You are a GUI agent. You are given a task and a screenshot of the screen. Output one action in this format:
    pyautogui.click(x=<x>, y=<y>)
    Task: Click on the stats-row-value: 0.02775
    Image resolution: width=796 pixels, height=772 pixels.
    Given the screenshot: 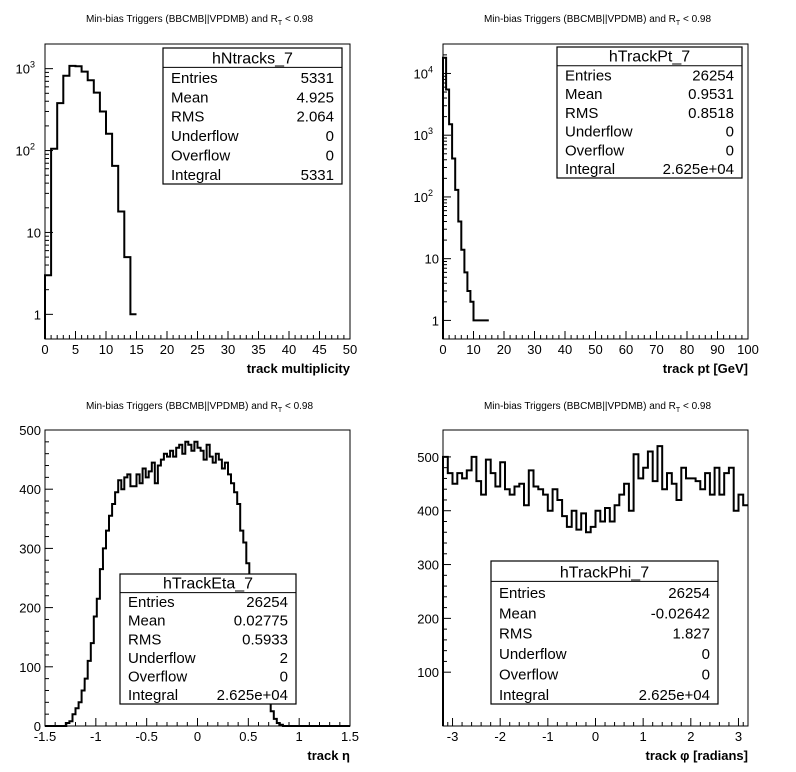 What is the action you would take?
    pyautogui.click(x=261, y=621)
    